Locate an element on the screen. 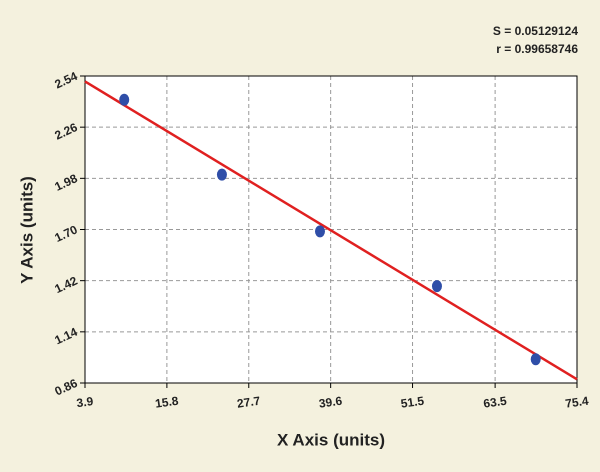 The width and height of the screenshot is (600, 472). x-tick-label: 39.6 is located at coordinates (330, 402).